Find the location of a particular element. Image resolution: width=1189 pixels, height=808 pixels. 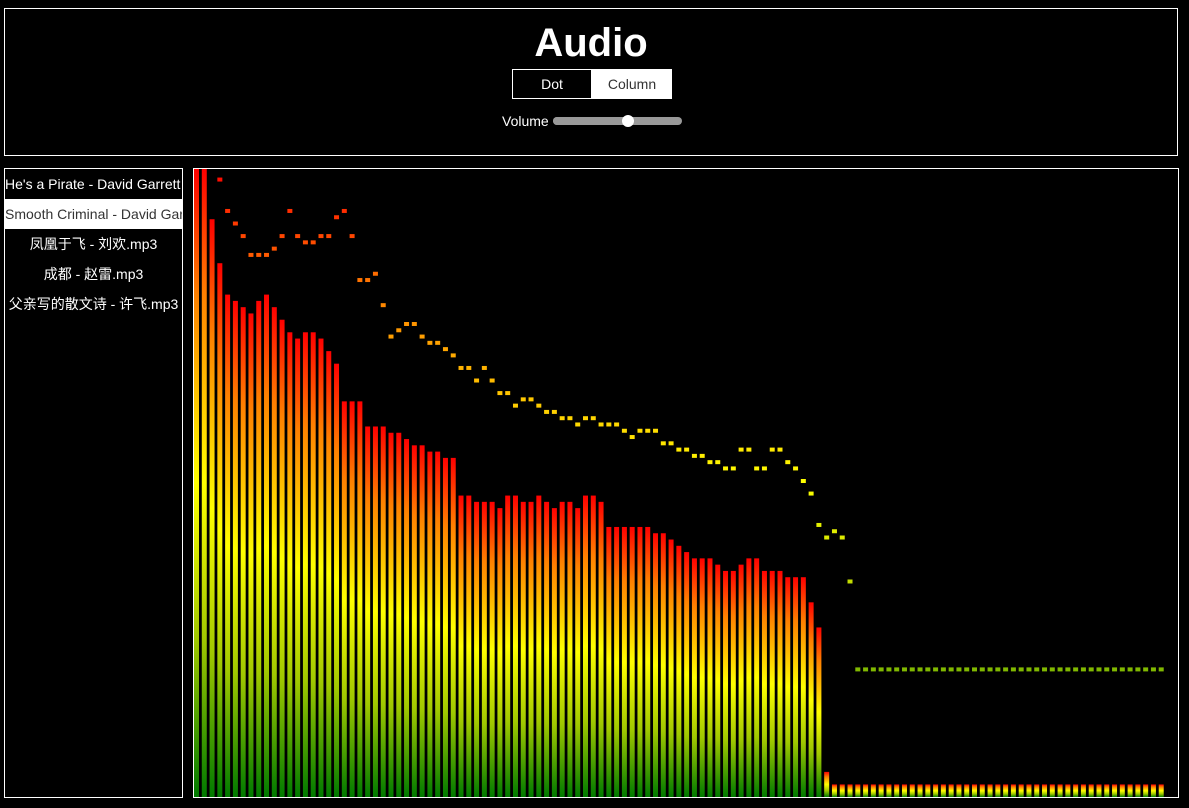

track-item-he-s-a-pirate: He's a Pirate - David Garrett is located at coordinates (93, 184).